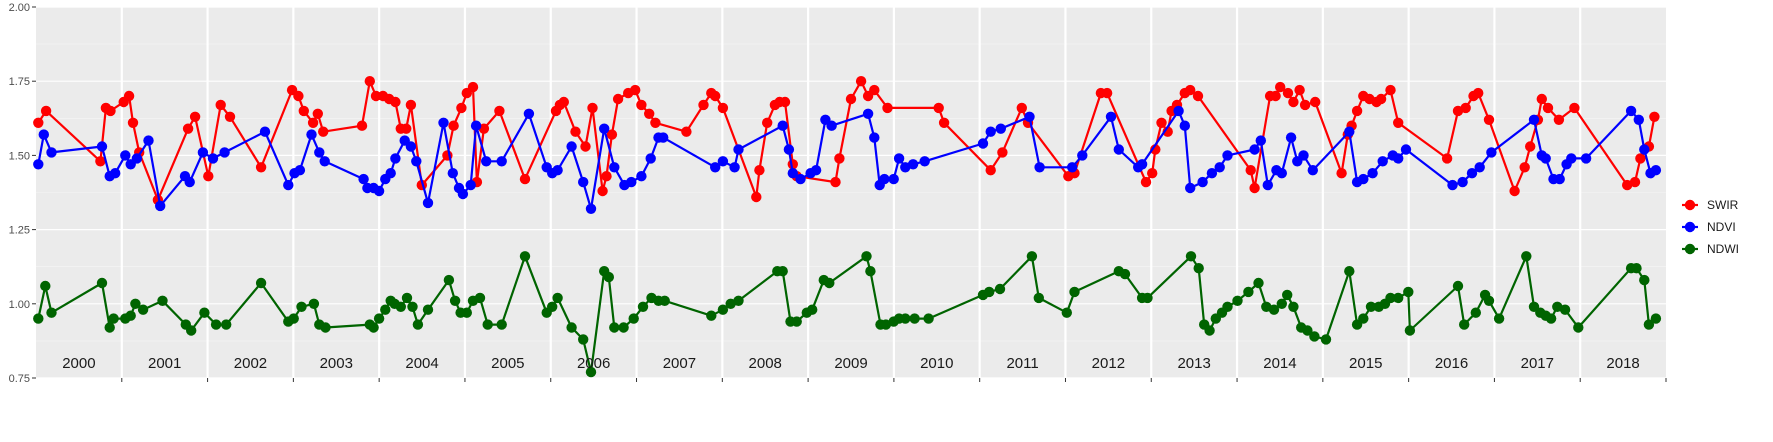 The width and height of the screenshot is (1773, 442). What do you see at coordinates (1710, 227) in the screenshot?
I see `legend: SWIR NDVI NDWI` at bounding box center [1710, 227].